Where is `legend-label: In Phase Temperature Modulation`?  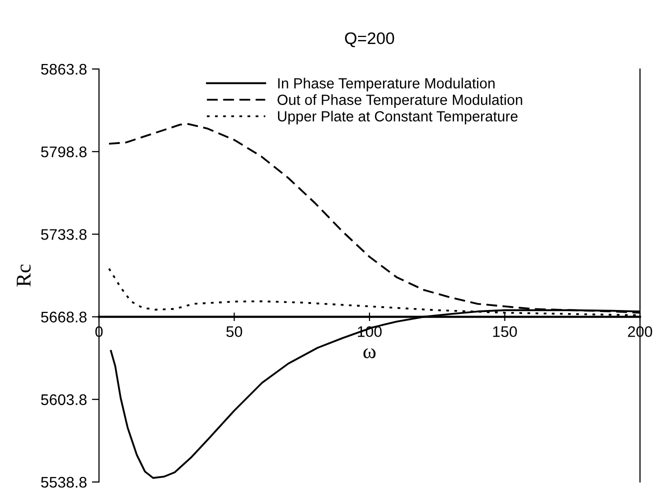 legend-label: In Phase Temperature Modulation is located at coordinates (386, 85).